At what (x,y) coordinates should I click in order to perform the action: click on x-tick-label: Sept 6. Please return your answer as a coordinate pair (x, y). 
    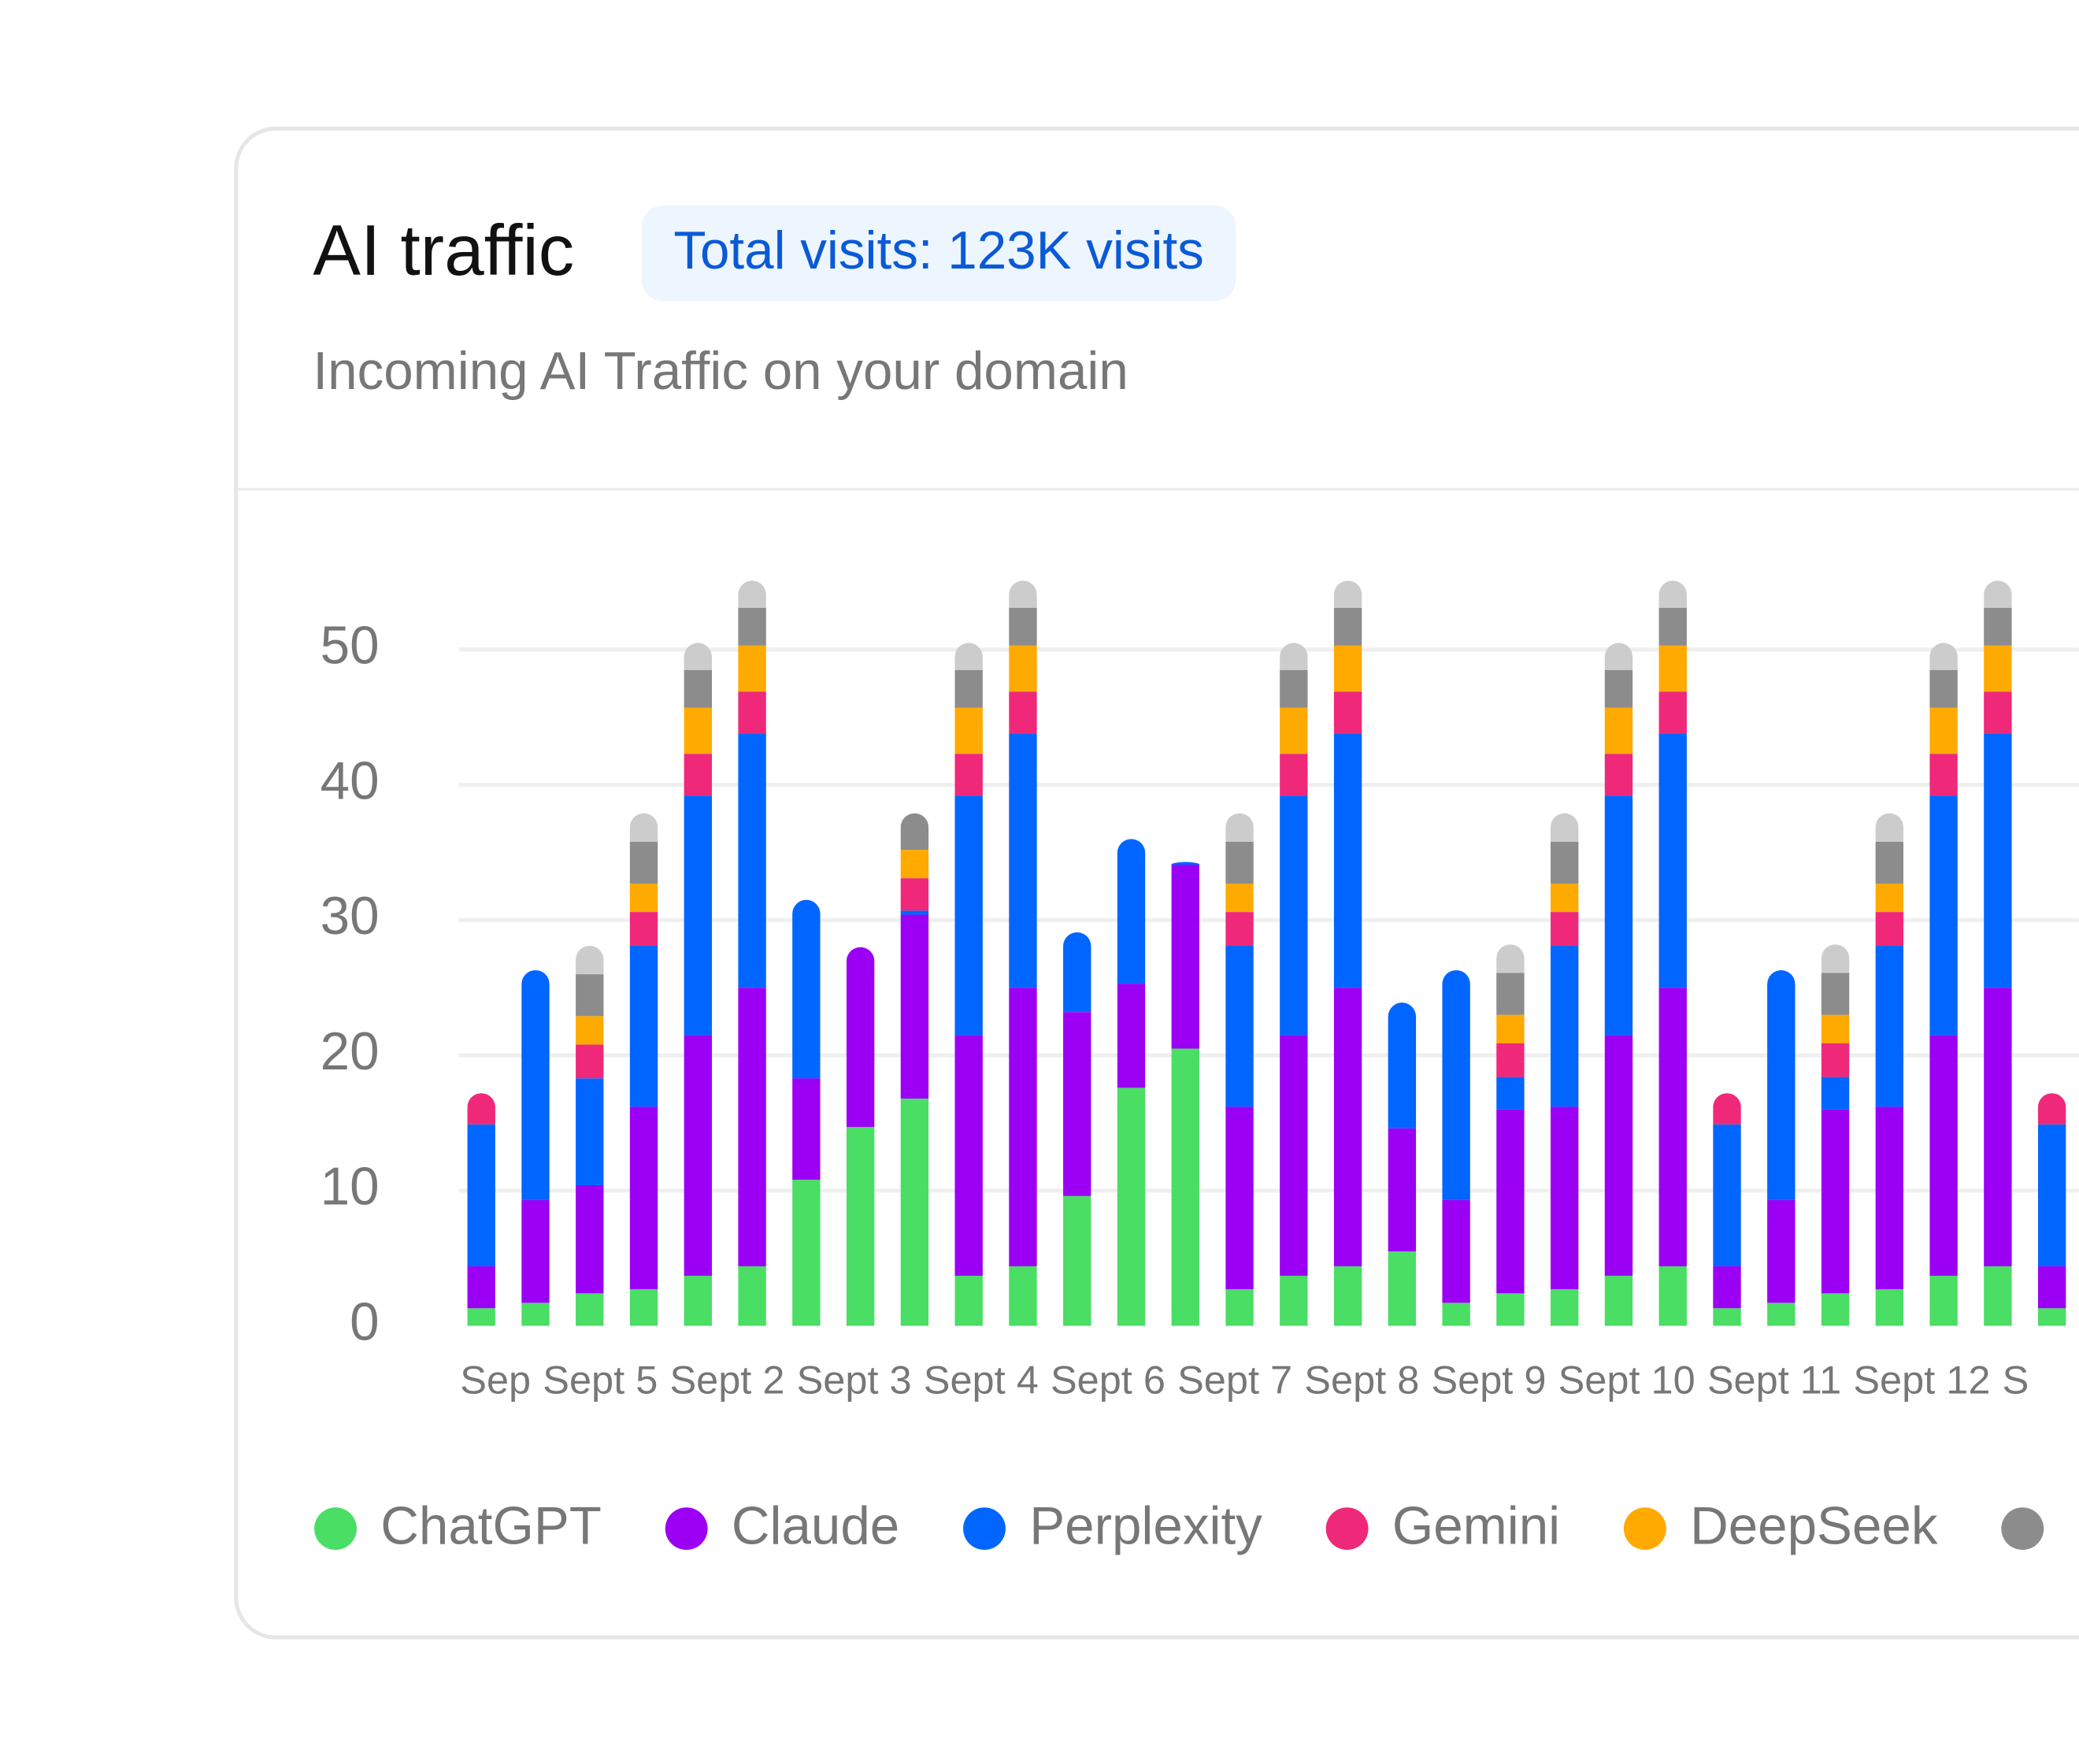
    Looking at the image, I should click on (1108, 1379).